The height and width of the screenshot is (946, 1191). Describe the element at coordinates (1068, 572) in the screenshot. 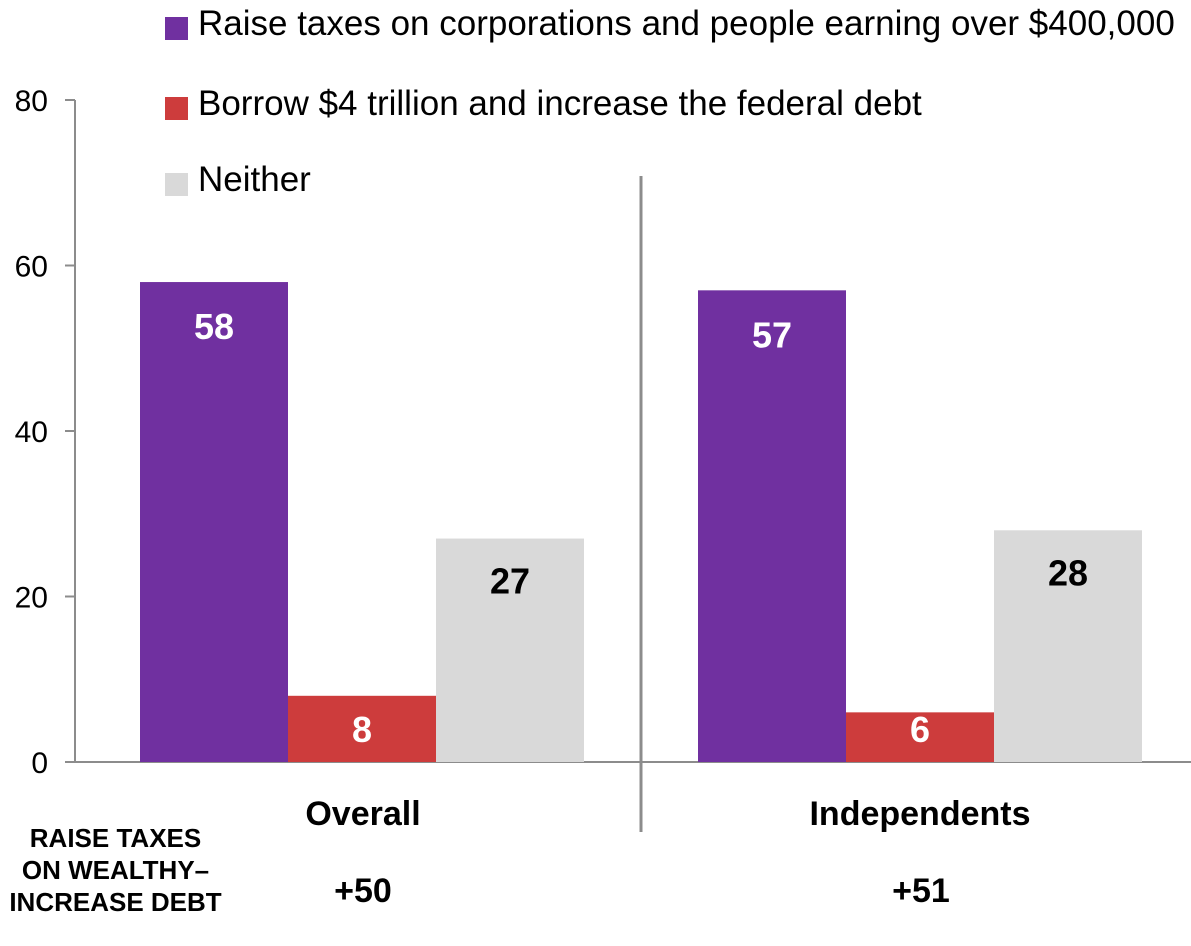

I see `data-label: 28` at that location.